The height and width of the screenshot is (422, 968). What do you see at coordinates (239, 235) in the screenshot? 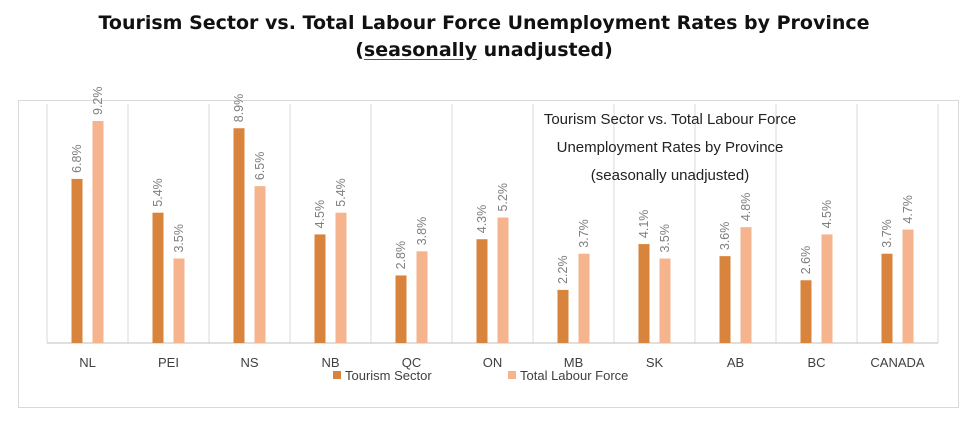
I see `bar-tourism-ns` at bounding box center [239, 235].